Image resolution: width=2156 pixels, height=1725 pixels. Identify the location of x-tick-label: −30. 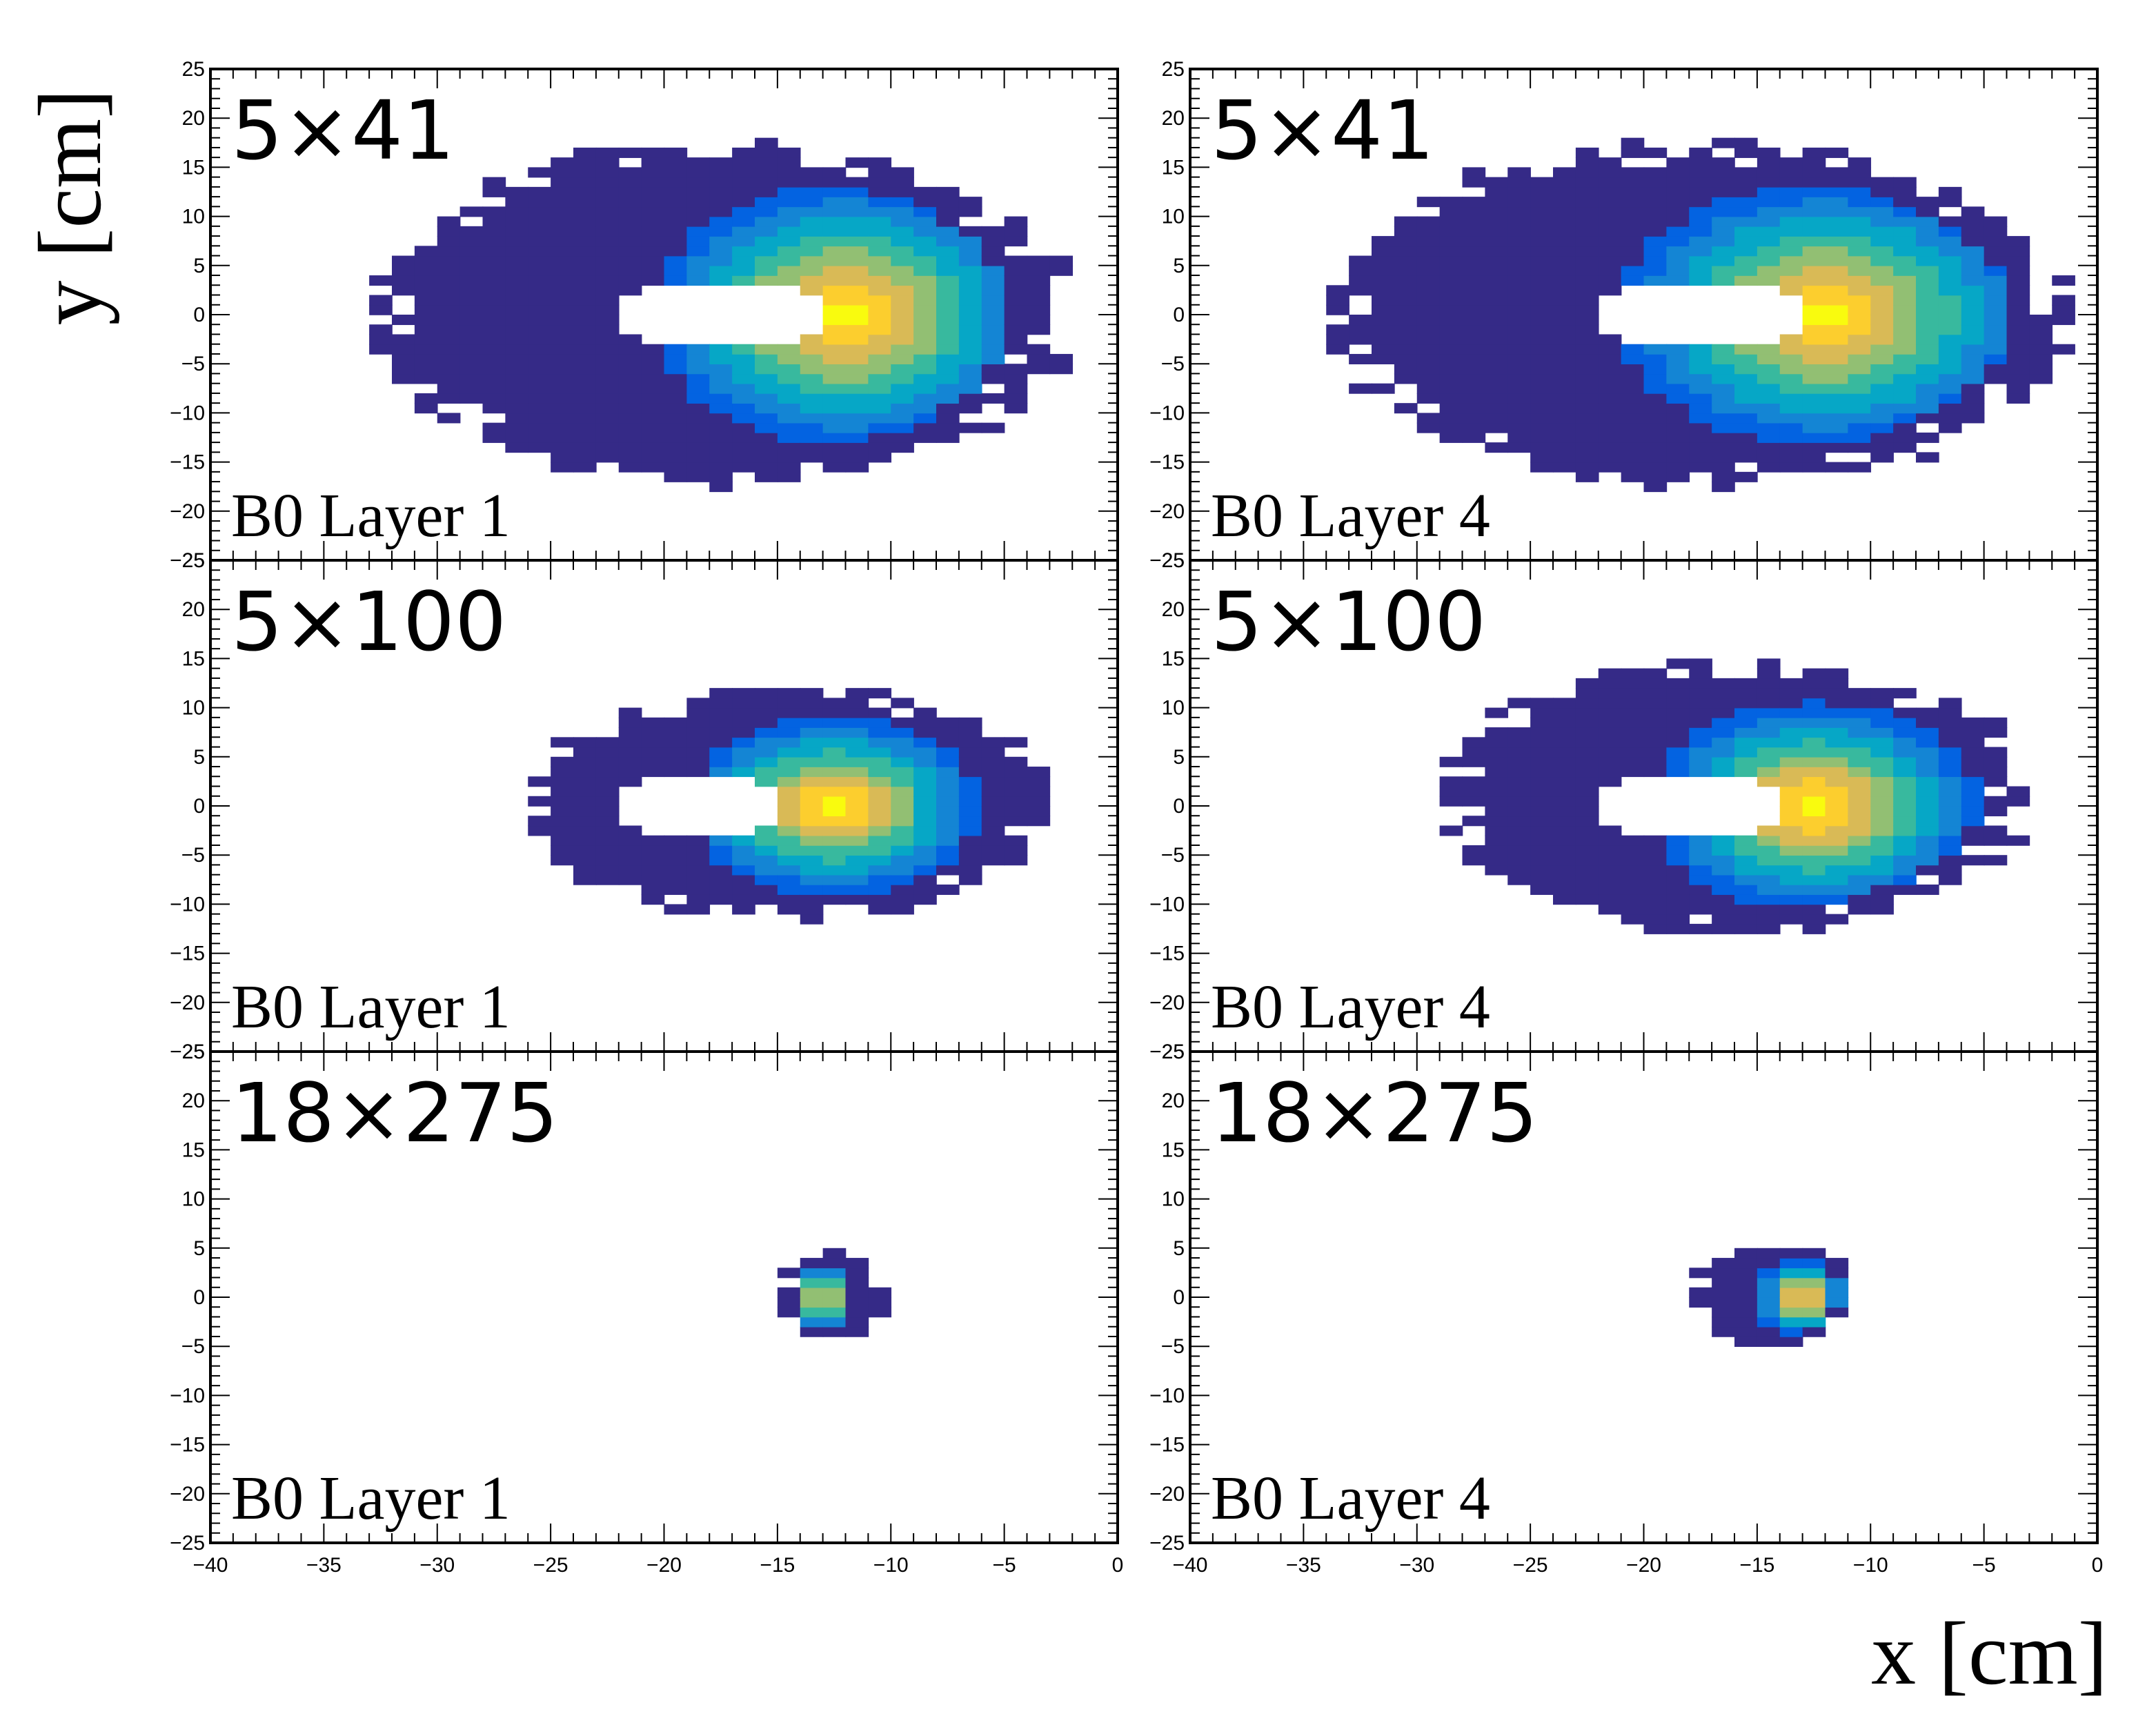
(1416, 1565).